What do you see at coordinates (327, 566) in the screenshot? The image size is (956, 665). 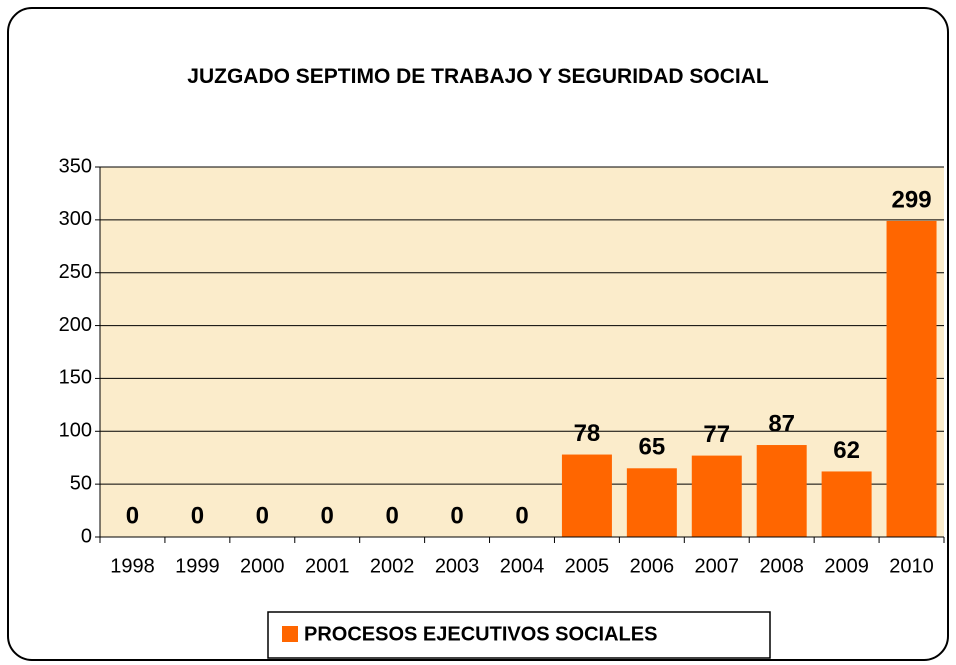 I see `x-tick-label: 2001` at bounding box center [327, 566].